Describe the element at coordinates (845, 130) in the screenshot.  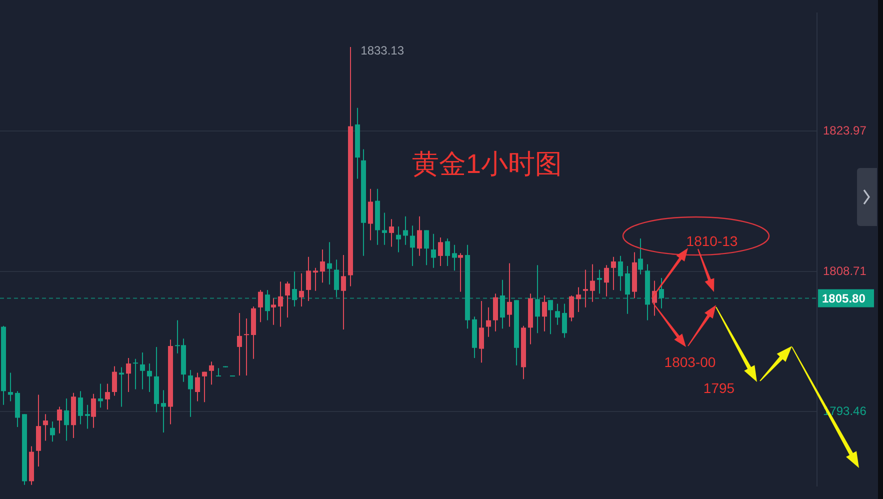
I see `y-tick-label: 1823.97` at that location.